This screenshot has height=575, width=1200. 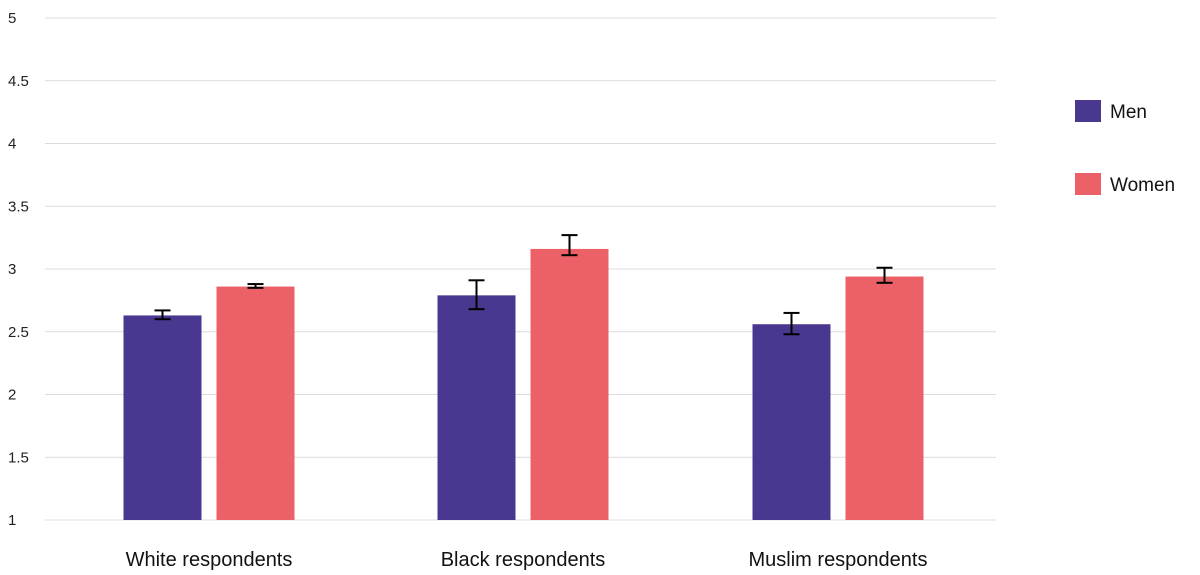 I want to click on legend-label-men: Men, so click(x=1128, y=112).